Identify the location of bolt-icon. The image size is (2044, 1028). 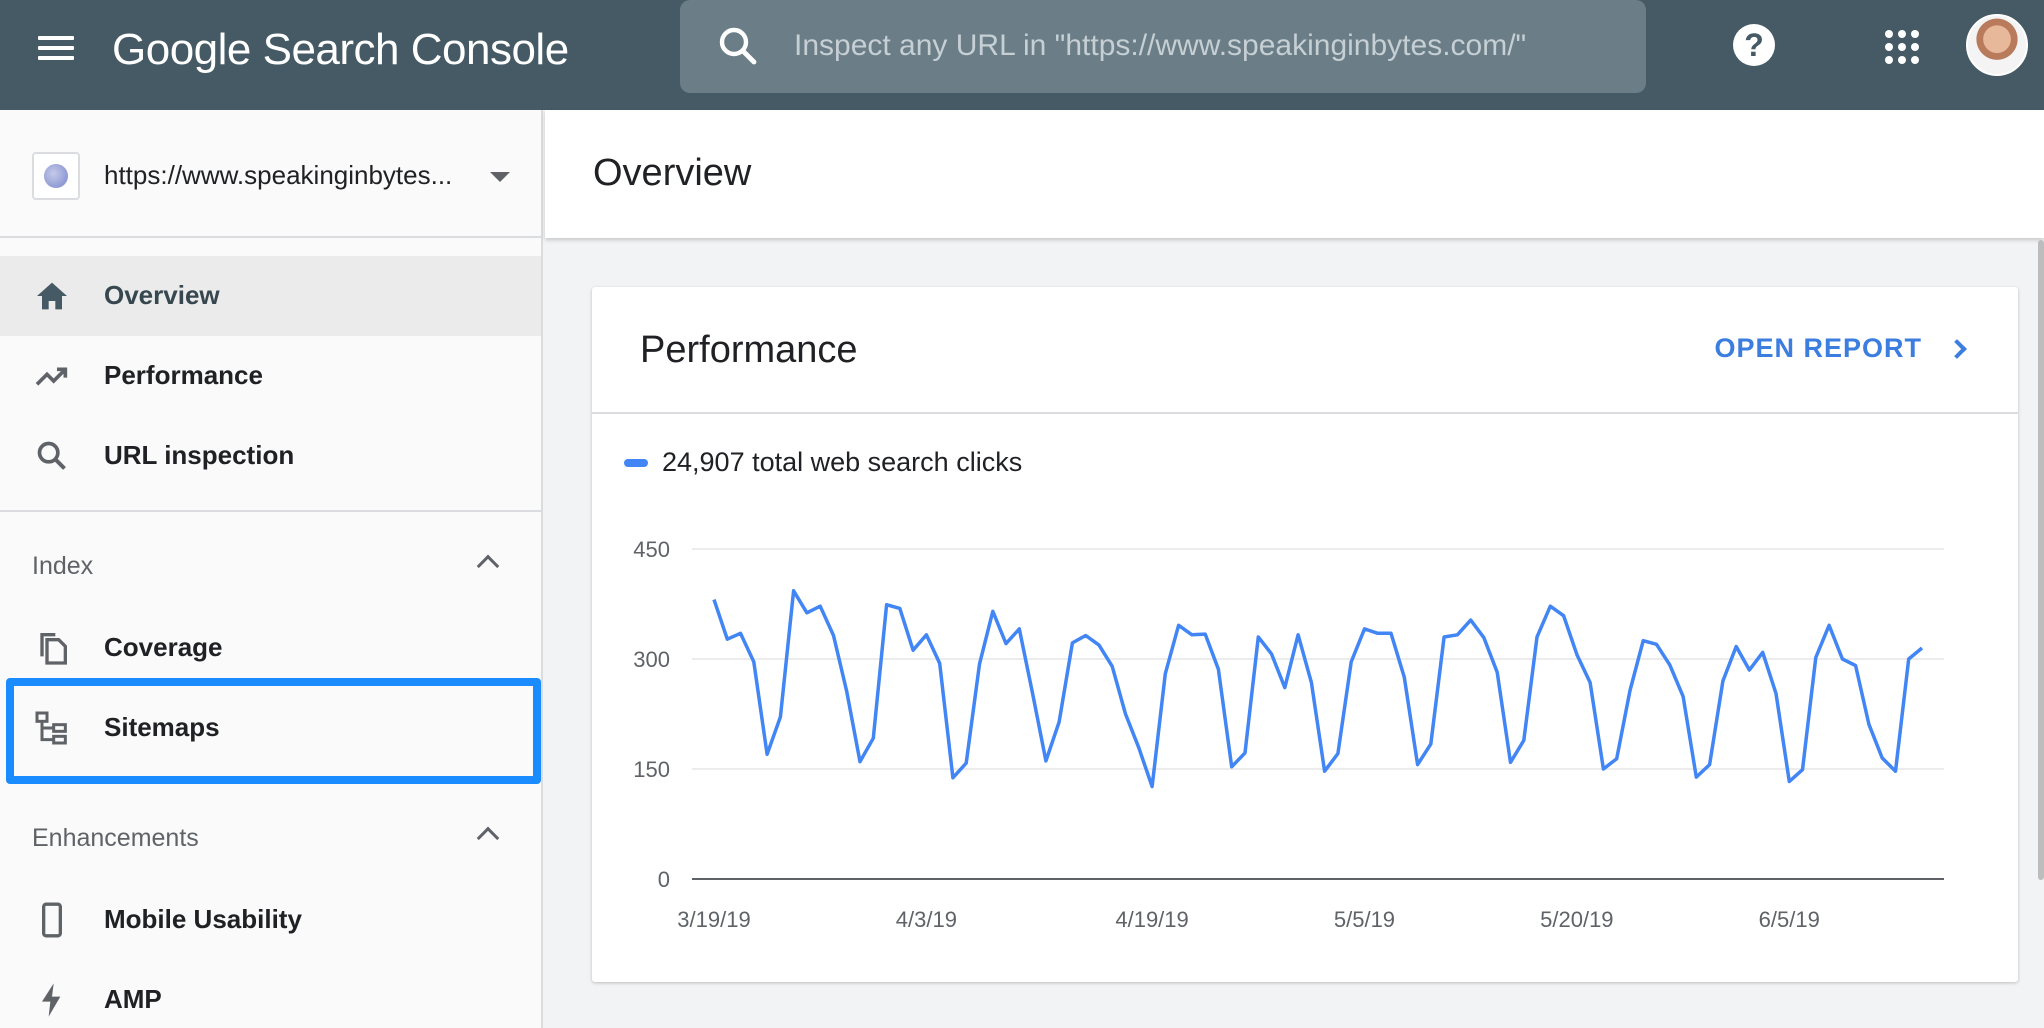
(51, 1000).